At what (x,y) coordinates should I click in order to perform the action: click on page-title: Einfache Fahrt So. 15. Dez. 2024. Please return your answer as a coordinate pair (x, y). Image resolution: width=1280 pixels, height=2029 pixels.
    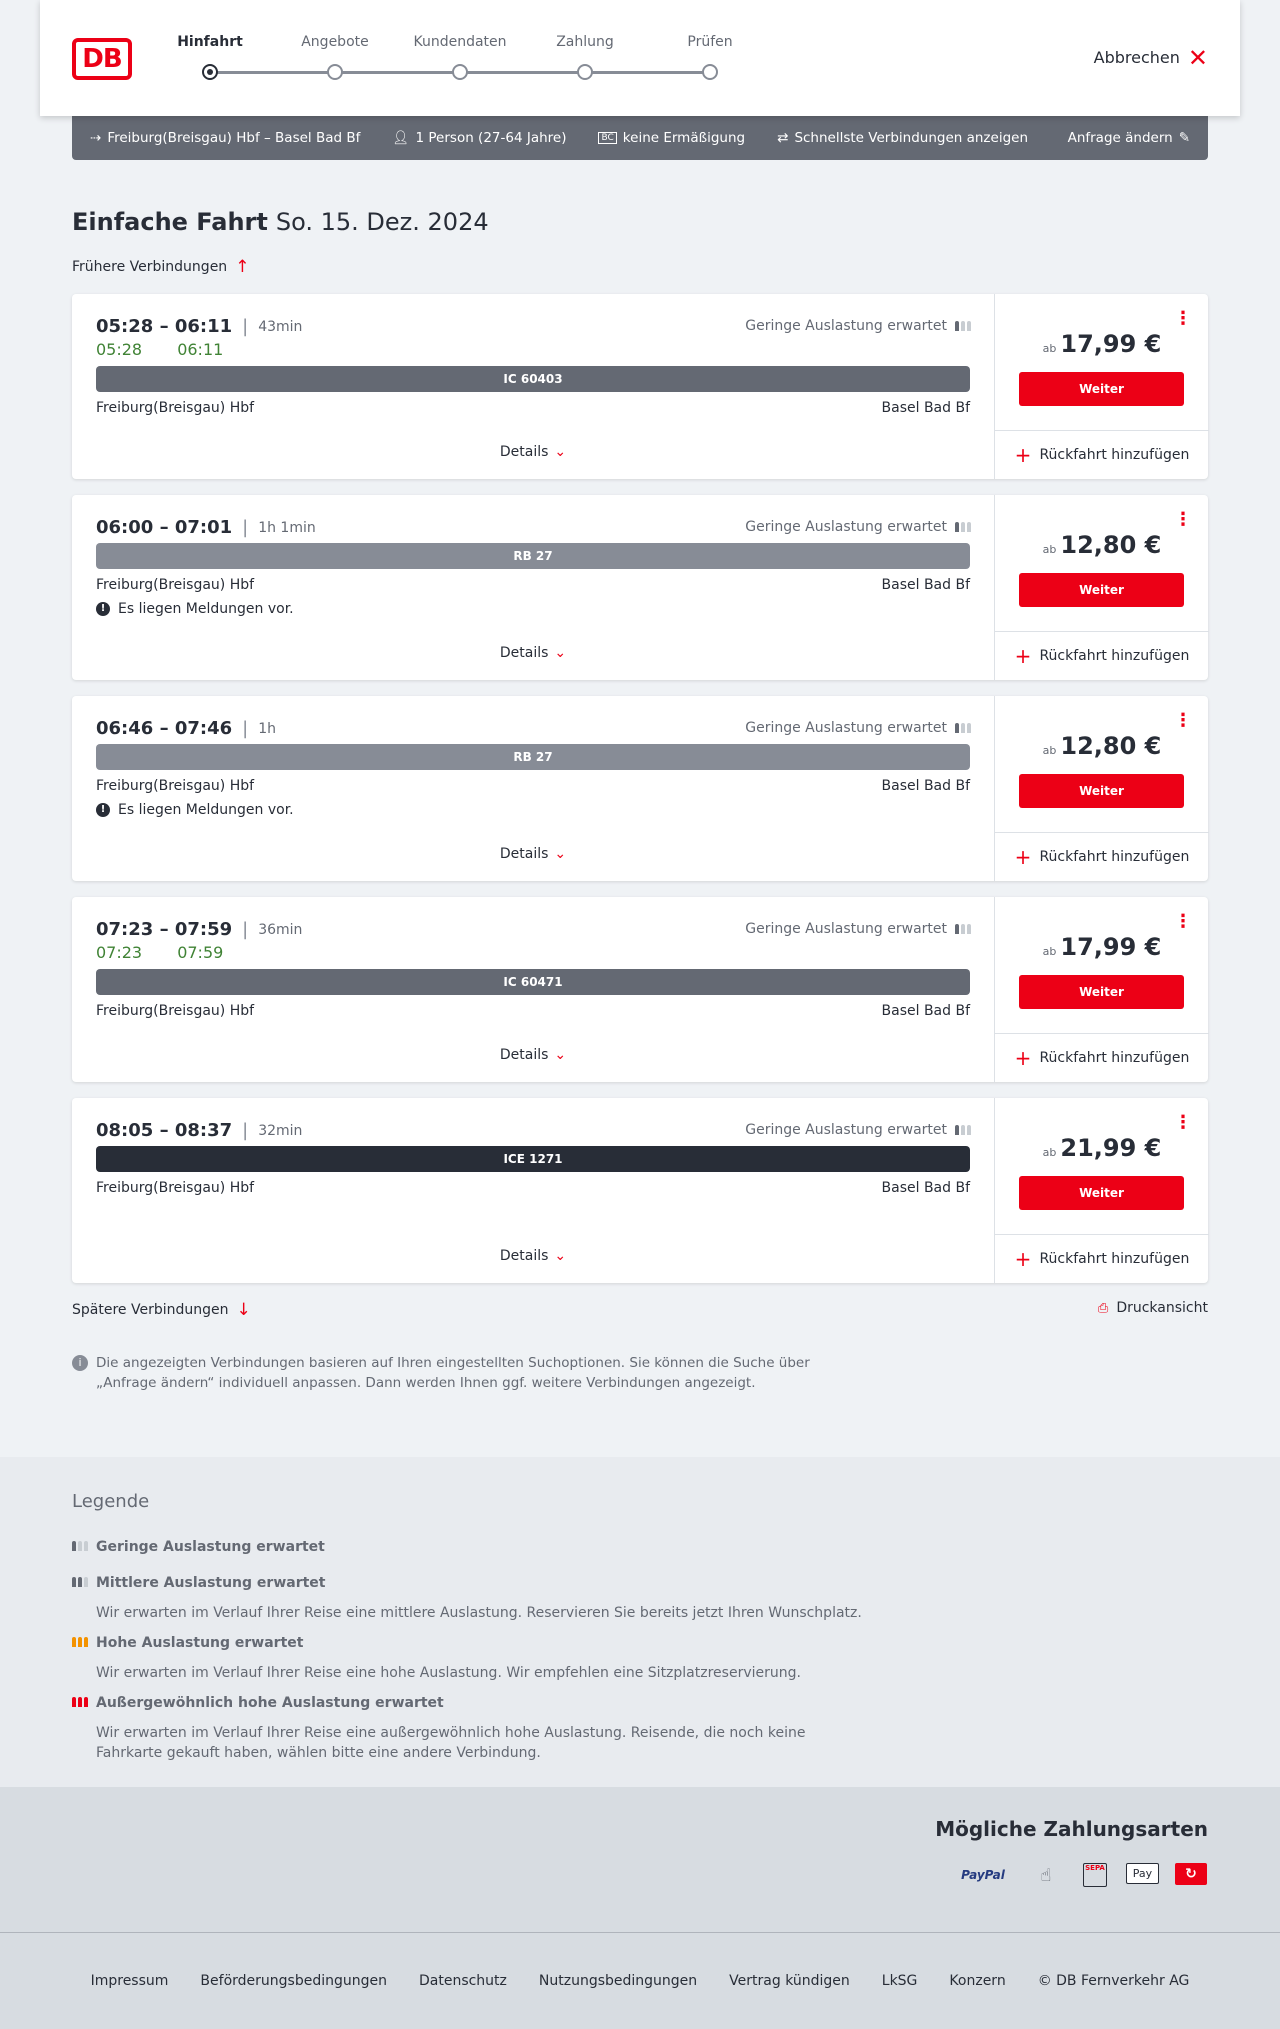
    Looking at the image, I should click on (280, 222).